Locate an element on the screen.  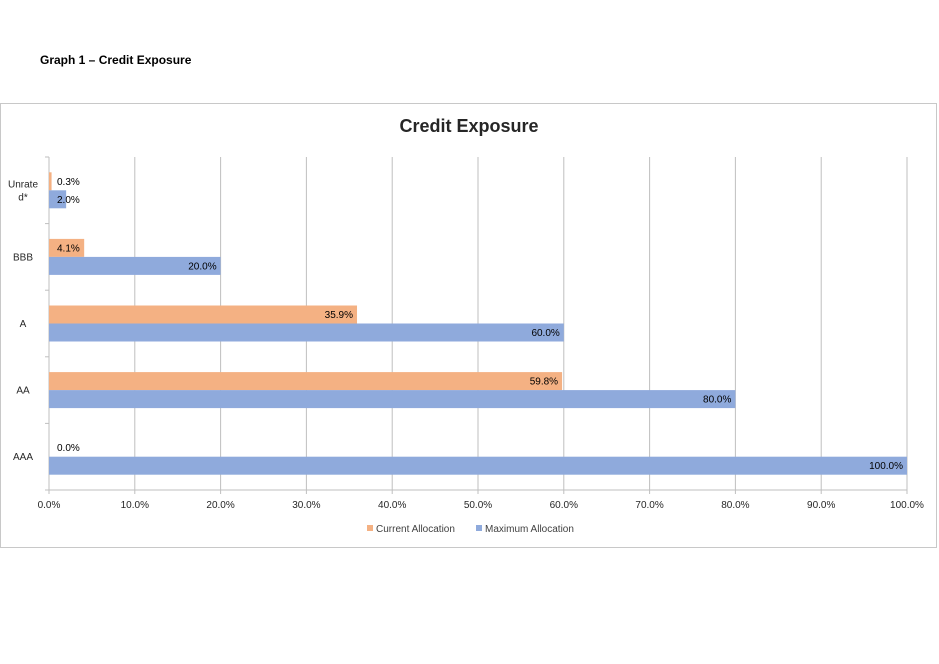
data-label: 59.8% is located at coordinates (544, 382).